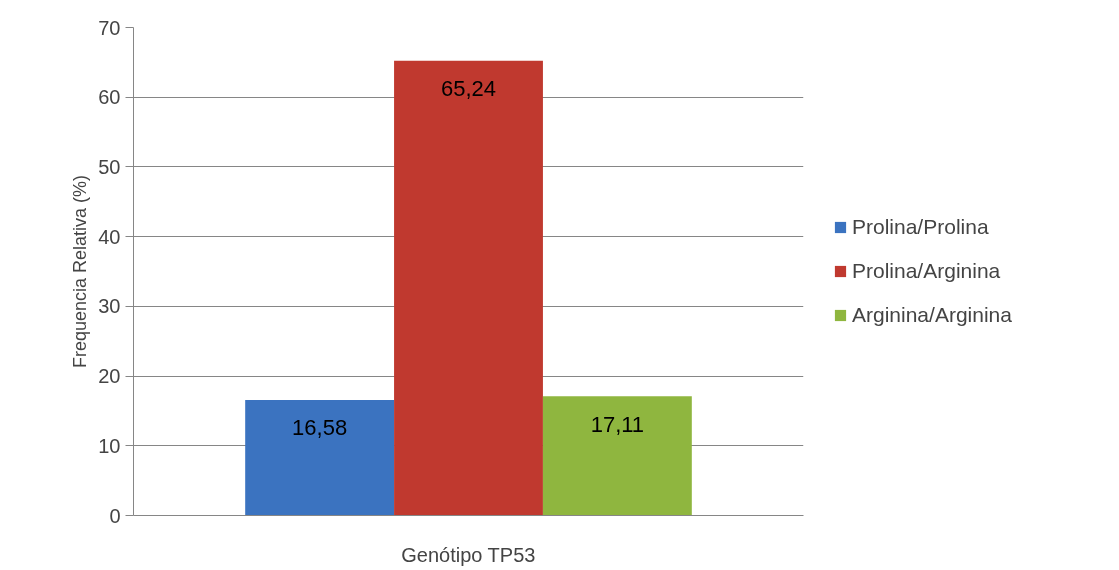 Image resolution: width=1119 pixels, height=570 pixels. Describe the element at coordinates (109, 376) in the screenshot. I see `y-tick-label: 20` at that location.